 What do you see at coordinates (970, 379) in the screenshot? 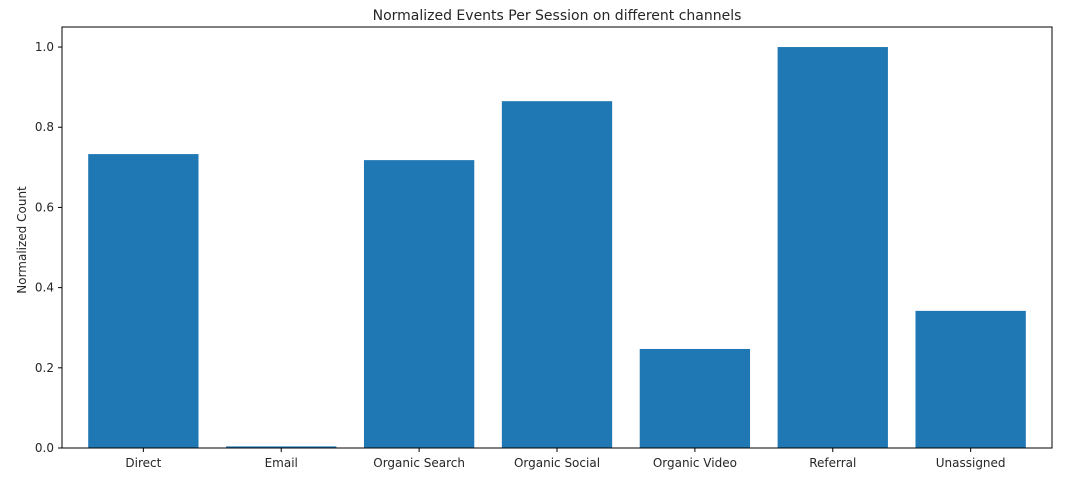
I see `bar-unassigned` at bounding box center [970, 379].